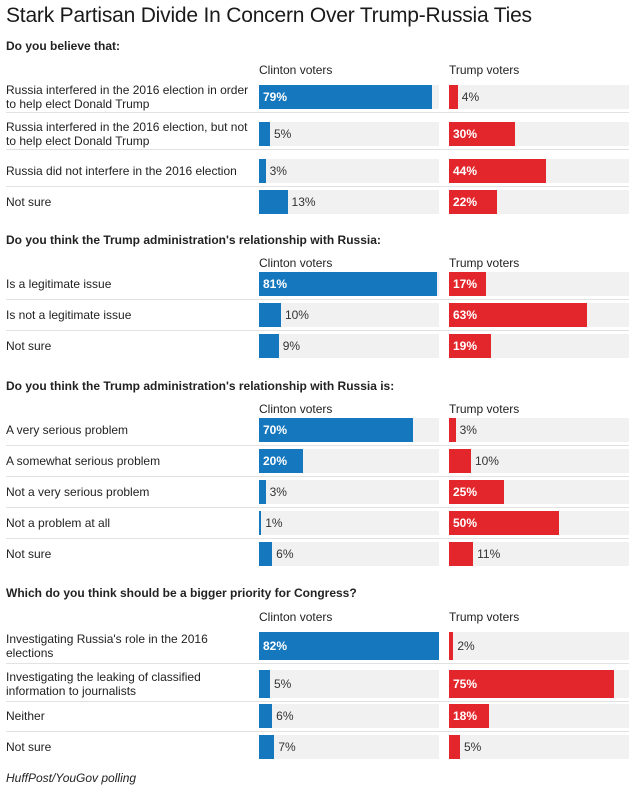 This screenshot has width=638, height=794. What do you see at coordinates (465, 134) in the screenshot?
I see `value-label: 30%` at bounding box center [465, 134].